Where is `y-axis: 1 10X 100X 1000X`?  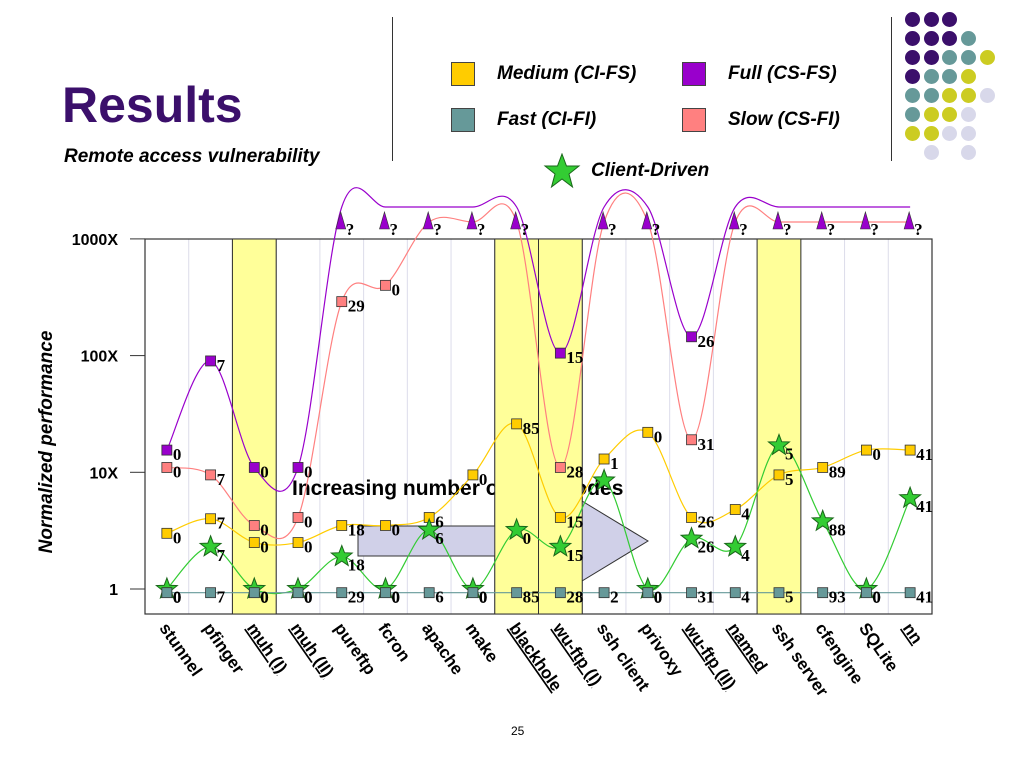 y-axis: 1 10X 100X 1000X is located at coordinates (108, 415).